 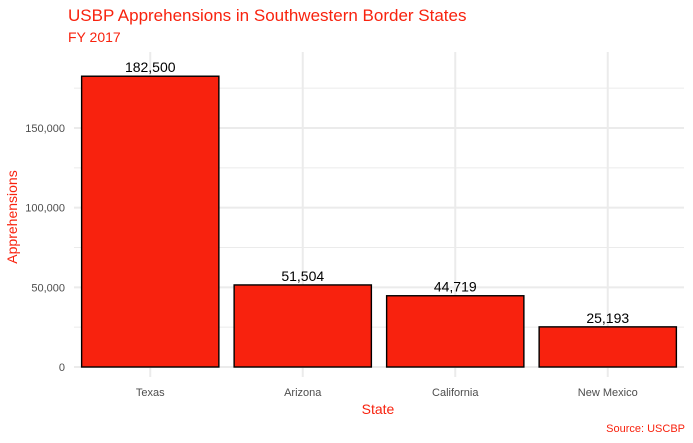 What do you see at coordinates (45, 129) in the screenshot?
I see `y-tick-label: 150,000` at bounding box center [45, 129].